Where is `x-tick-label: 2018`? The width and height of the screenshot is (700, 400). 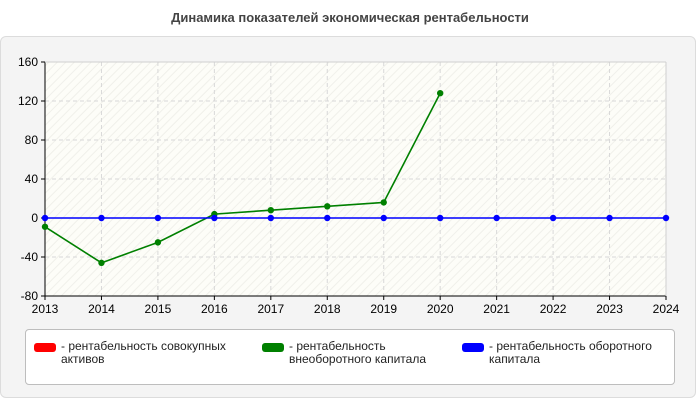 x-tick-label: 2018 is located at coordinates (327, 309).